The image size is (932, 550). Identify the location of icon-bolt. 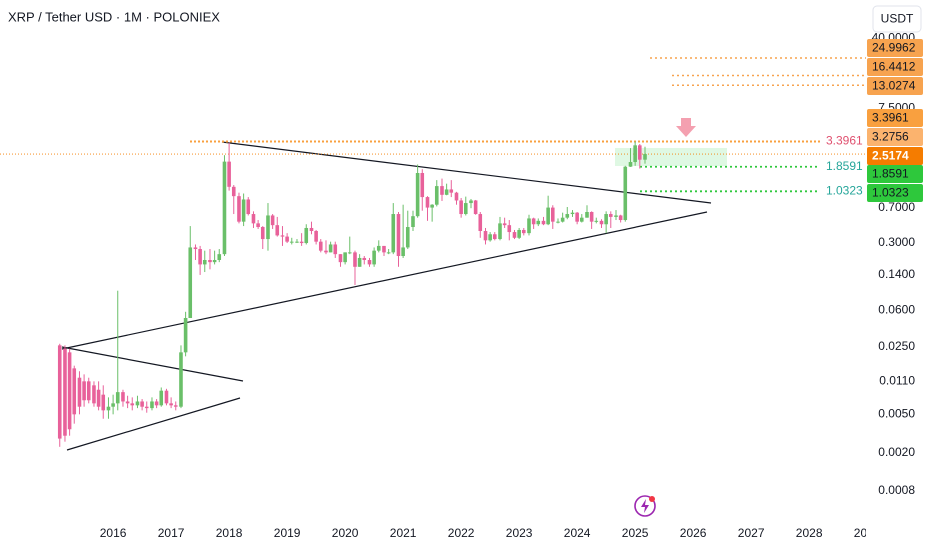
(645, 506).